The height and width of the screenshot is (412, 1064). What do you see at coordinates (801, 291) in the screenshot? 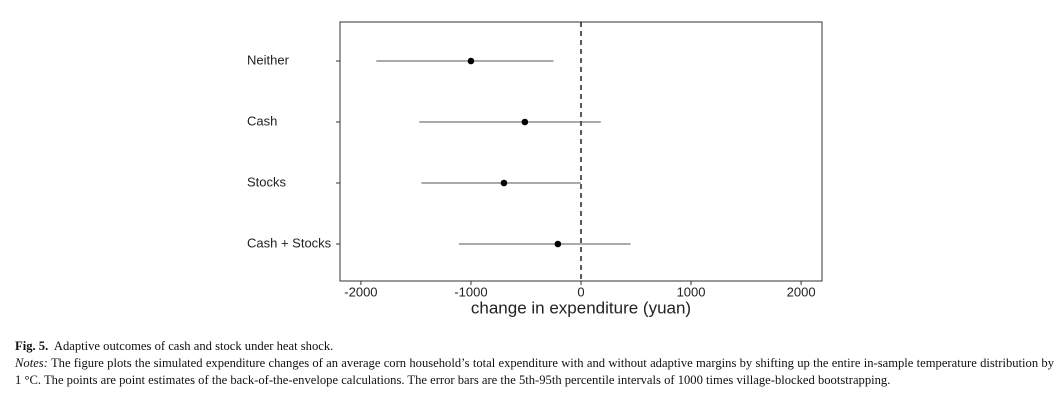
I see `x-tick-label: 2000` at bounding box center [801, 291].